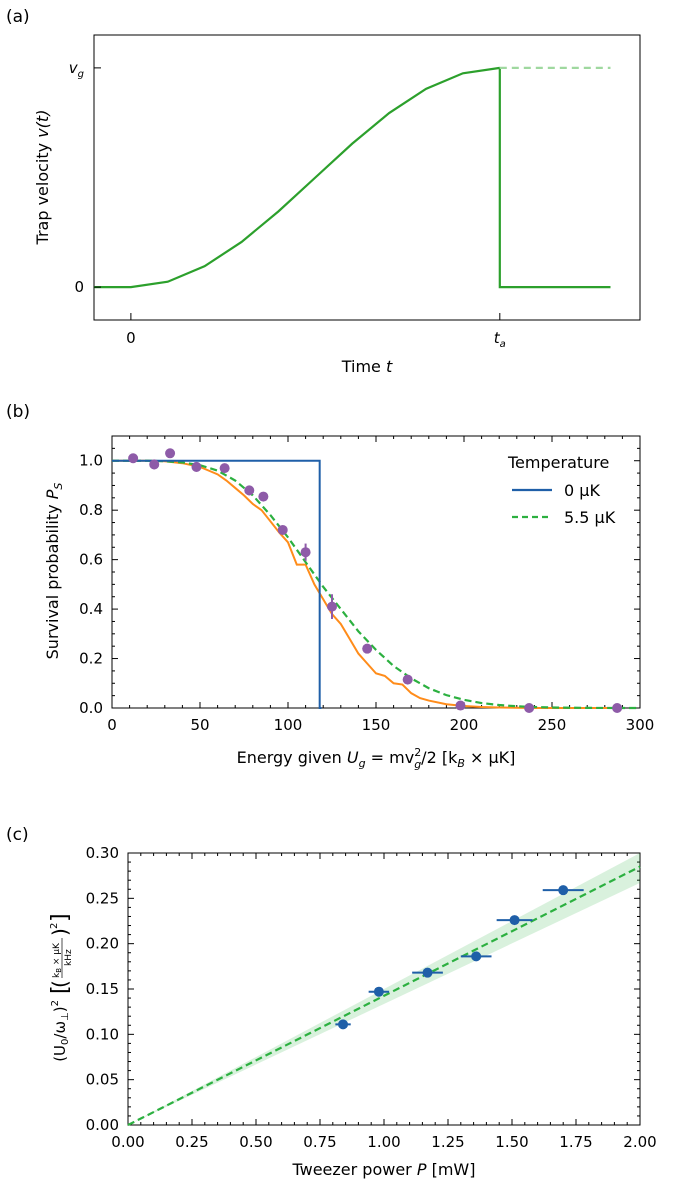 Image resolution: width=696 pixels, height=1184 pixels. What do you see at coordinates (102, 898) in the screenshot?
I see `panel-c-ytick-label-5: 0.25` at bounding box center [102, 898].